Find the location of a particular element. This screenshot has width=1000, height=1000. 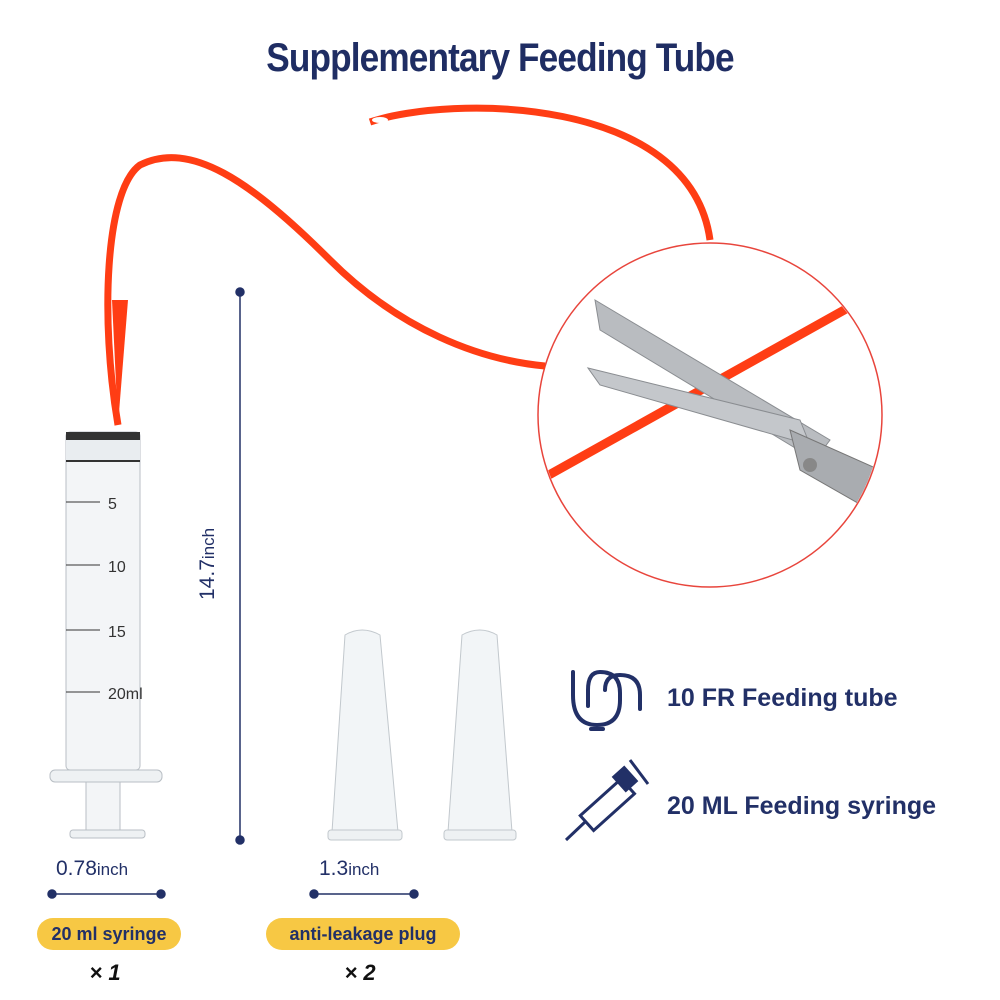

scale-label: 15 is located at coordinates (117, 632).